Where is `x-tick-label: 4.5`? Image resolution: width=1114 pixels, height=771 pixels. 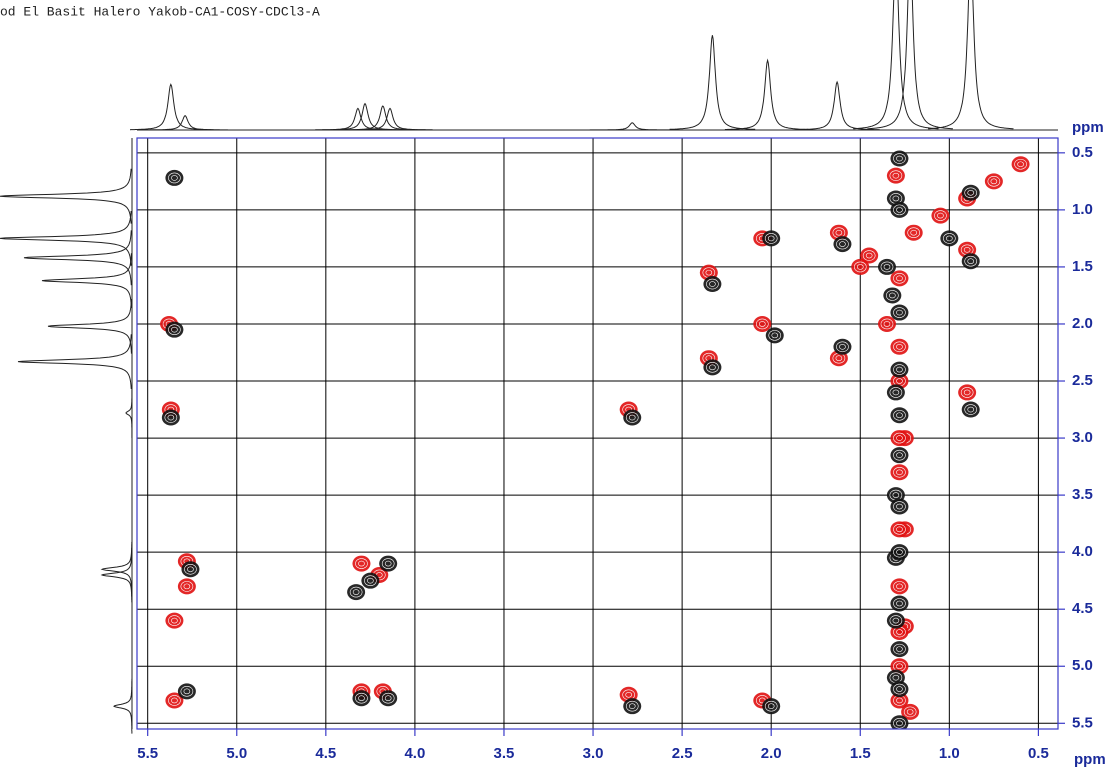 x-tick-label: 4.5 is located at coordinates (325, 753).